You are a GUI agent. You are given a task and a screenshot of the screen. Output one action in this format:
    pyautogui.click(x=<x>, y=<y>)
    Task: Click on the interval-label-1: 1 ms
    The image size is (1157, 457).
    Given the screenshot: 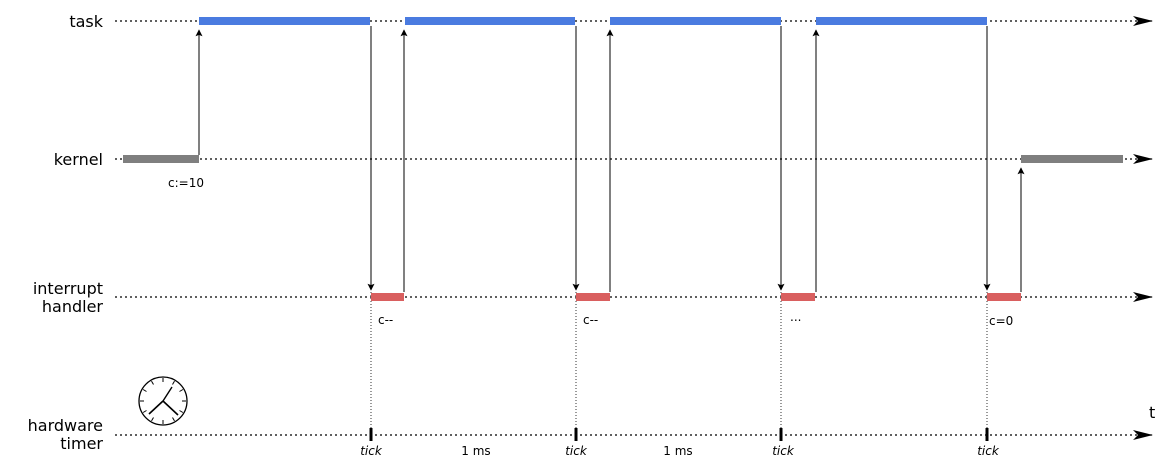 What is the action you would take?
    pyautogui.click(x=475, y=450)
    